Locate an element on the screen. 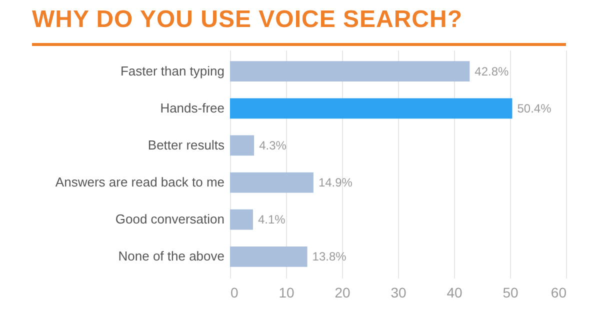  data-label: 4.3% is located at coordinates (273, 145).